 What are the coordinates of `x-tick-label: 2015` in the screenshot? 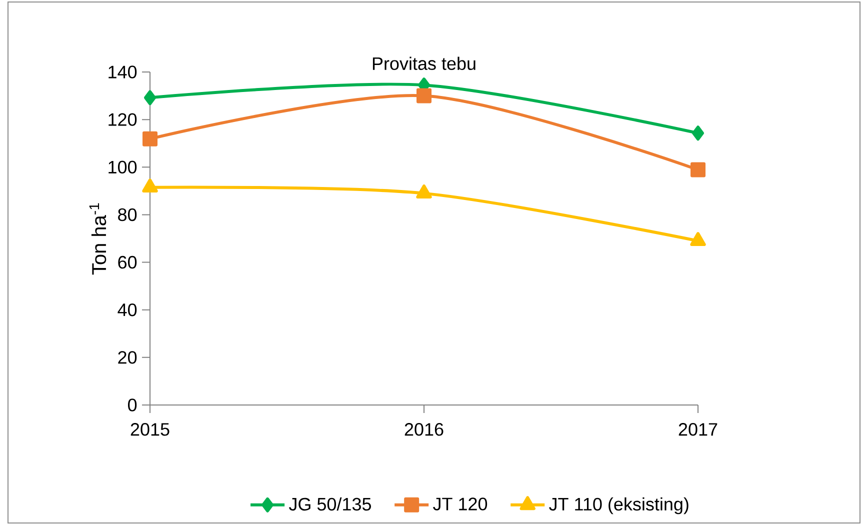 It's located at (150, 429).